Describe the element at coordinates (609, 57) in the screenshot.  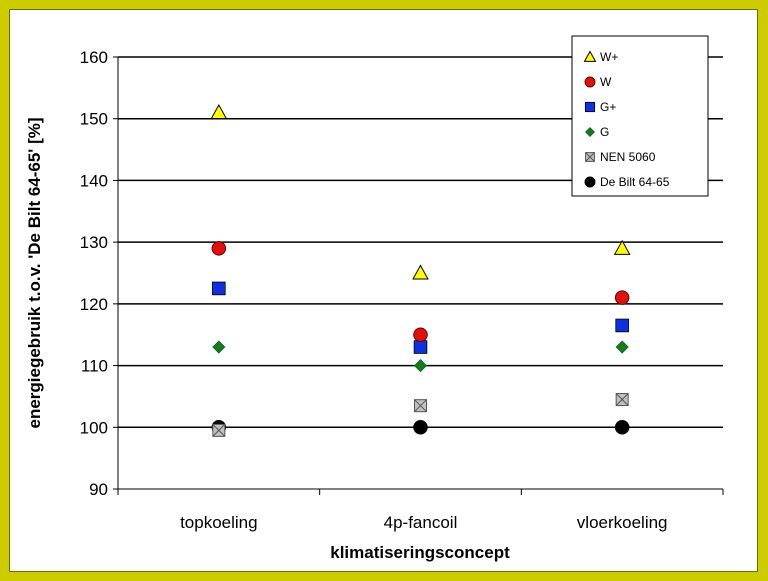
I see `legend-label: W+` at that location.